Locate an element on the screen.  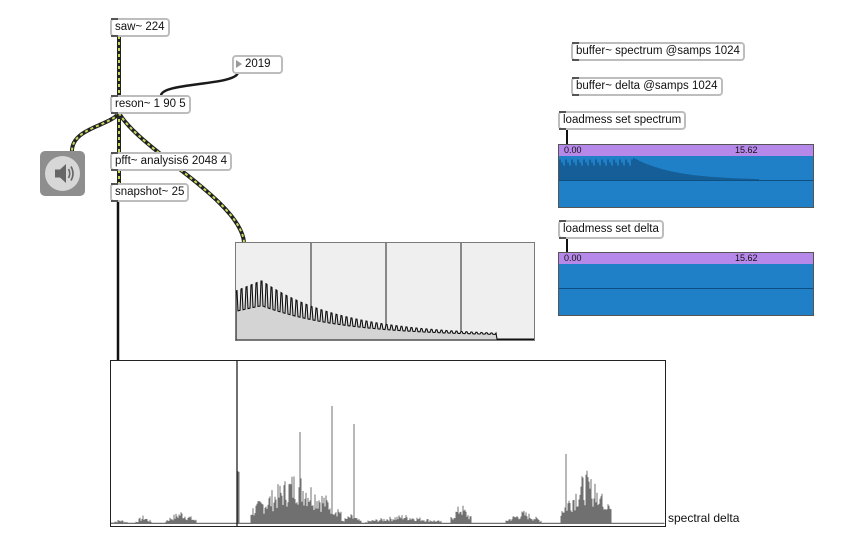
number-box: 2019 is located at coordinates (257, 64).